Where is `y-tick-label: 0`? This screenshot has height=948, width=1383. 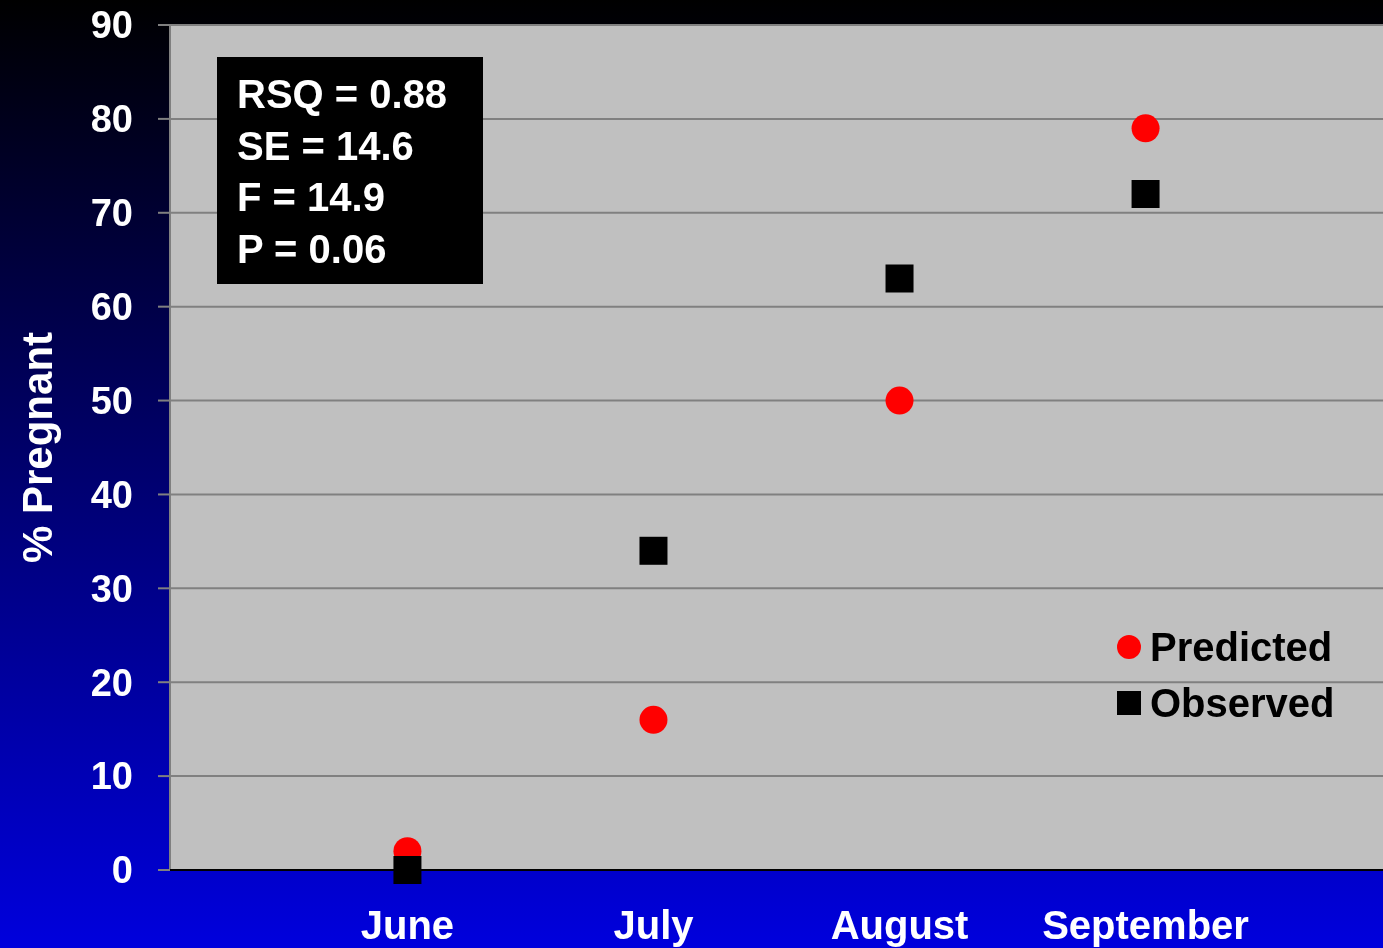 y-tick-label: 0 is located at coordinates (122, 870).